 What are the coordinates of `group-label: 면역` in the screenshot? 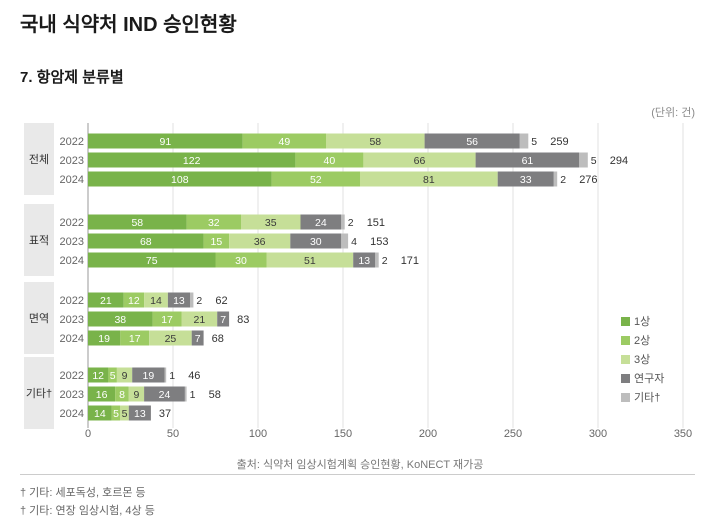 It's located at (39, 318).